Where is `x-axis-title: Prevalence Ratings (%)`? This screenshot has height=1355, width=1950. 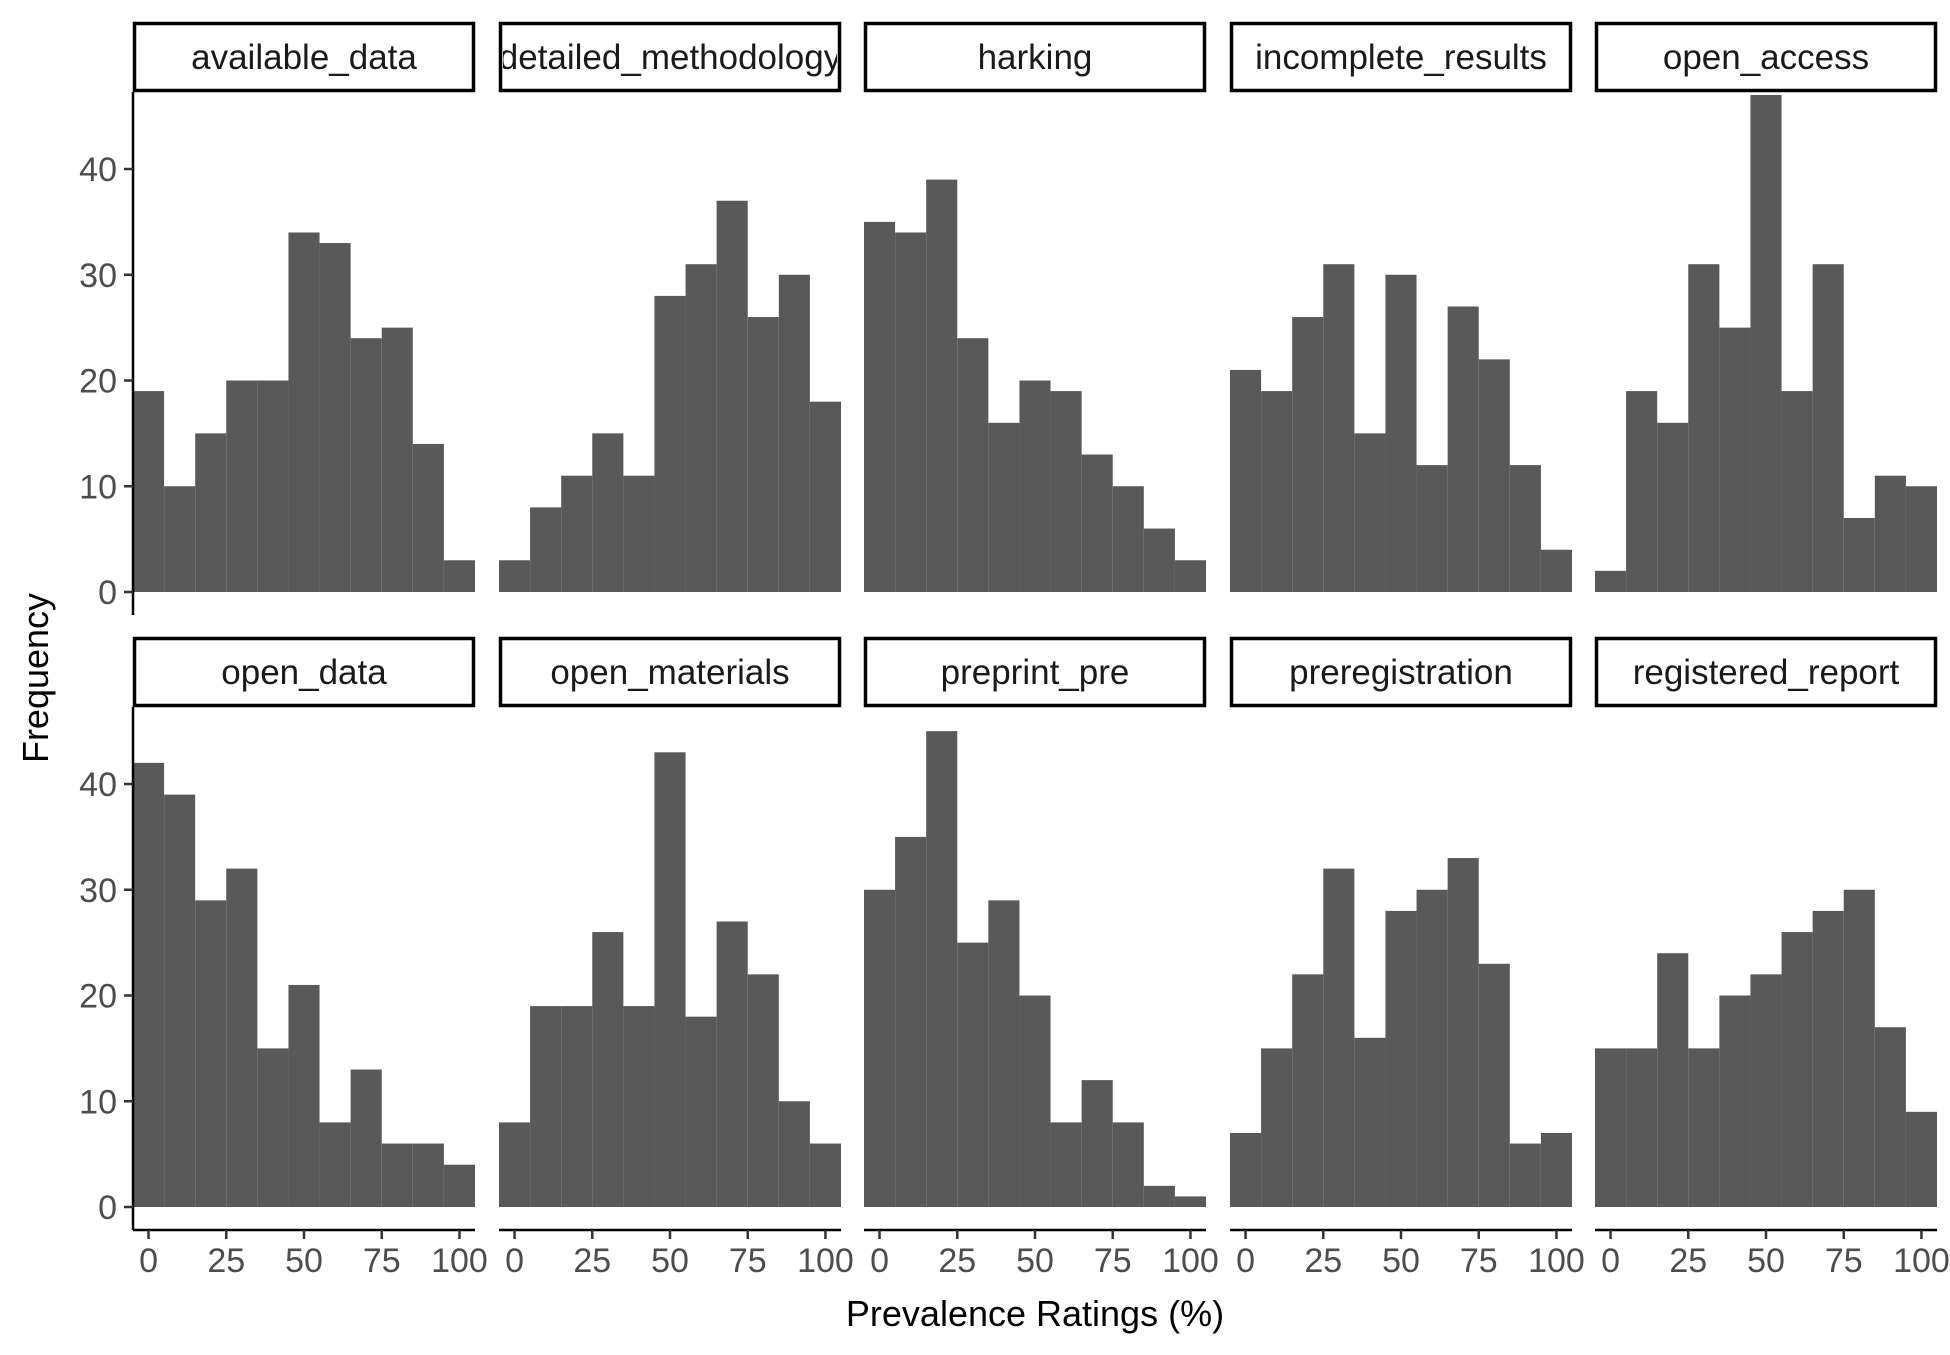
x-axis-title: Prevalence Ratings (%) is located at coordinates (1035, 1313).